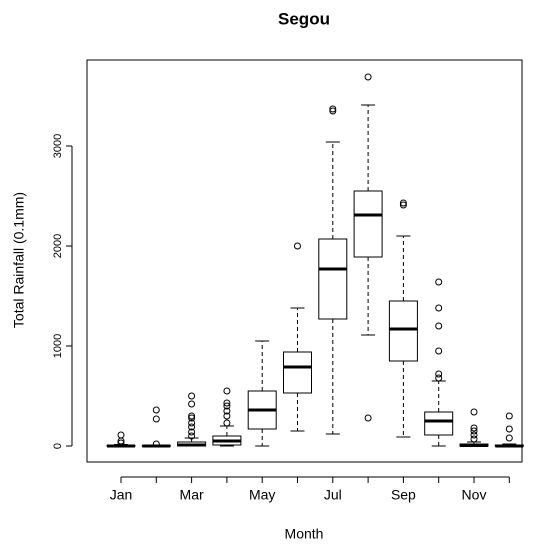 The width and height of the screenshot is (540, 546). Describe the element at coordinates (19, 260) in the screenshot. I see `y-axis-label: Total Rainfall (0.1mm)` at that location.